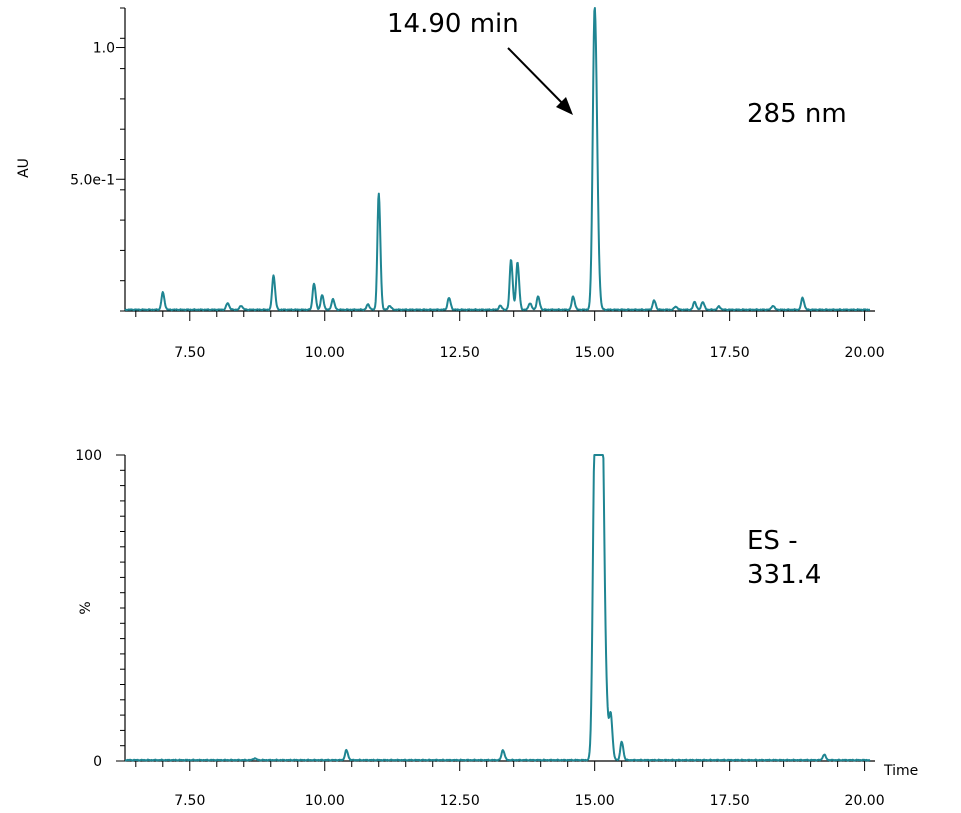 The width and height of the screenshot is (961, 813). Describe the element at coordinates (730, 801) in the screenshot. I see `ms-x-tick-label: 17.50` at that location.